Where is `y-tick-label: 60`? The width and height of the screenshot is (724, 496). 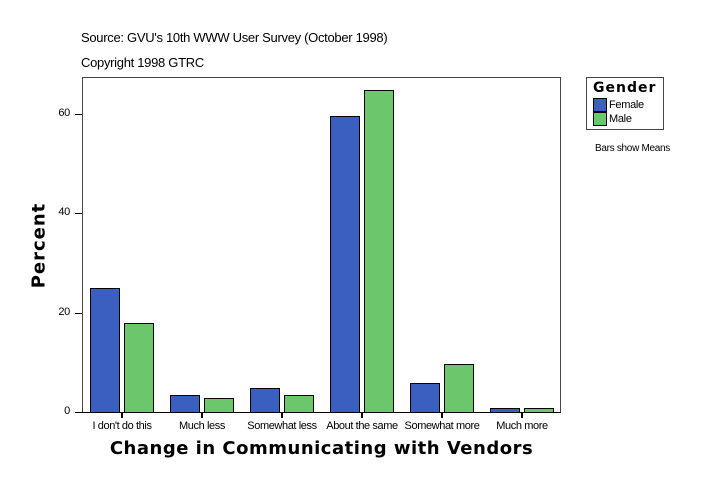 y-tick-label: 60 is located at coordinates (64, 113).